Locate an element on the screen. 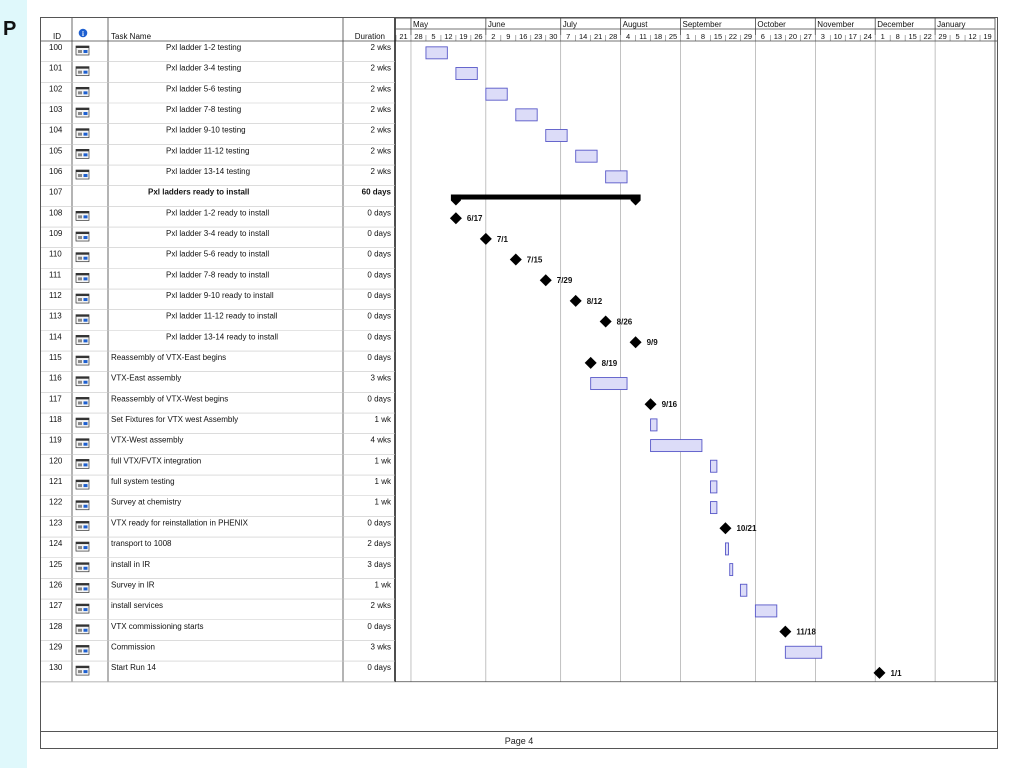  task-id: 111 is located at coordinates (55, 274).